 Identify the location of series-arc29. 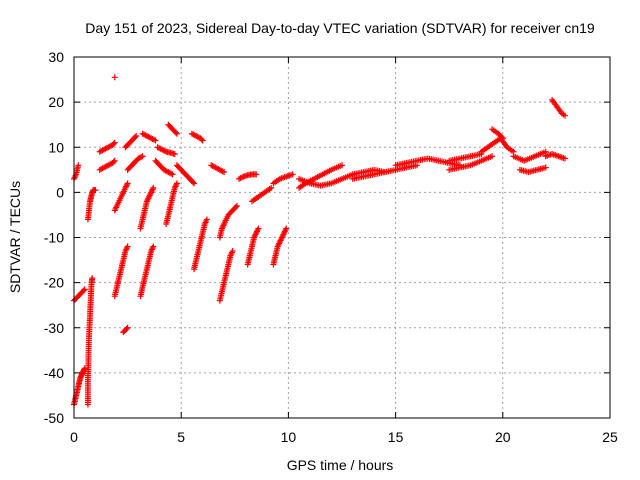
(261, 194).